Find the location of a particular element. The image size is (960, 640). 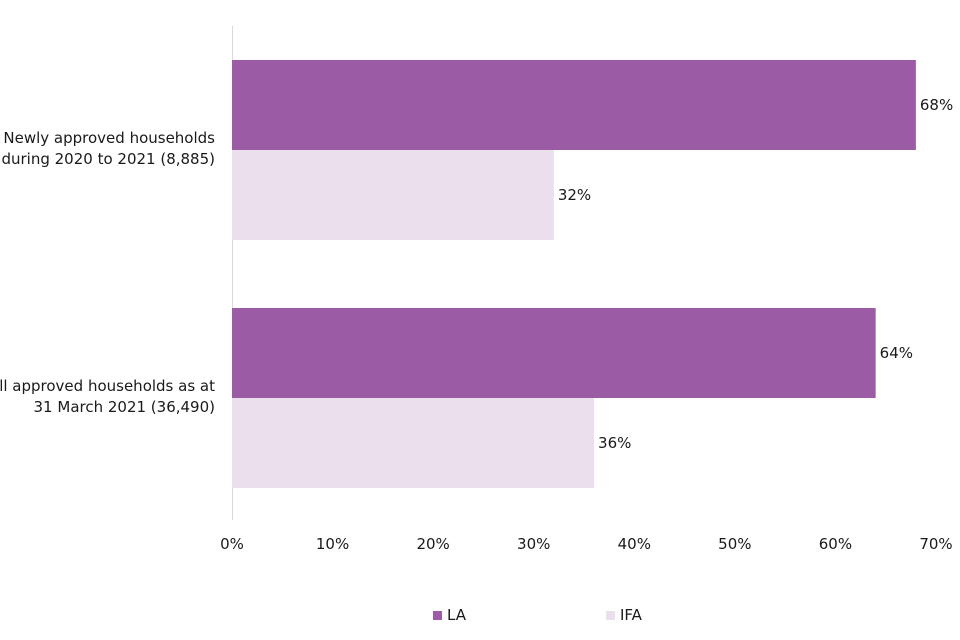

legend-label-la: LA is located at coordinates (456, 615).